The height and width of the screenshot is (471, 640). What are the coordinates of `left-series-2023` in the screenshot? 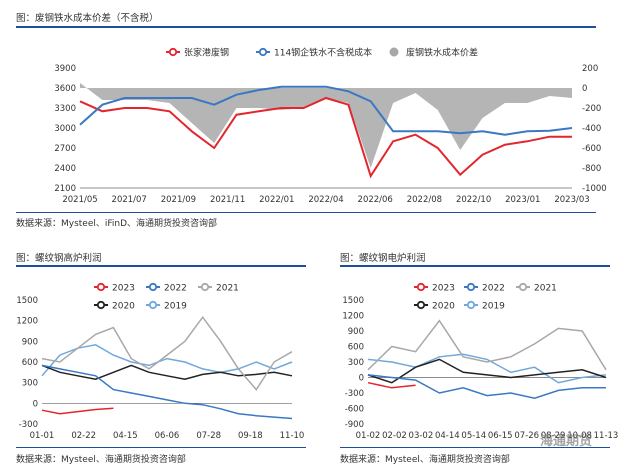 It's located at (77, 411).